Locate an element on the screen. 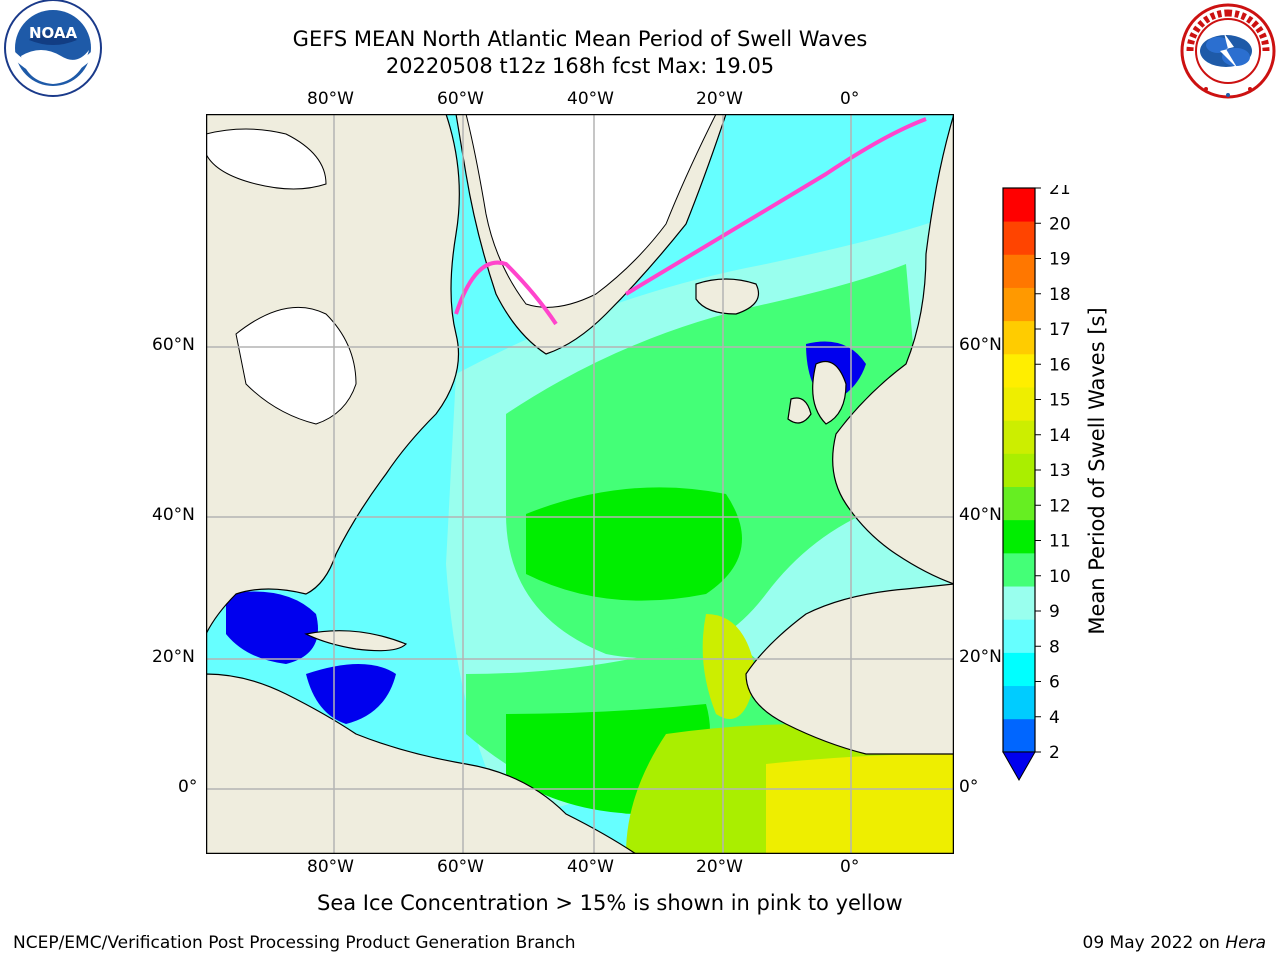  colorbar-tick-label-17: 17 is located at coordinates (1060, 330).